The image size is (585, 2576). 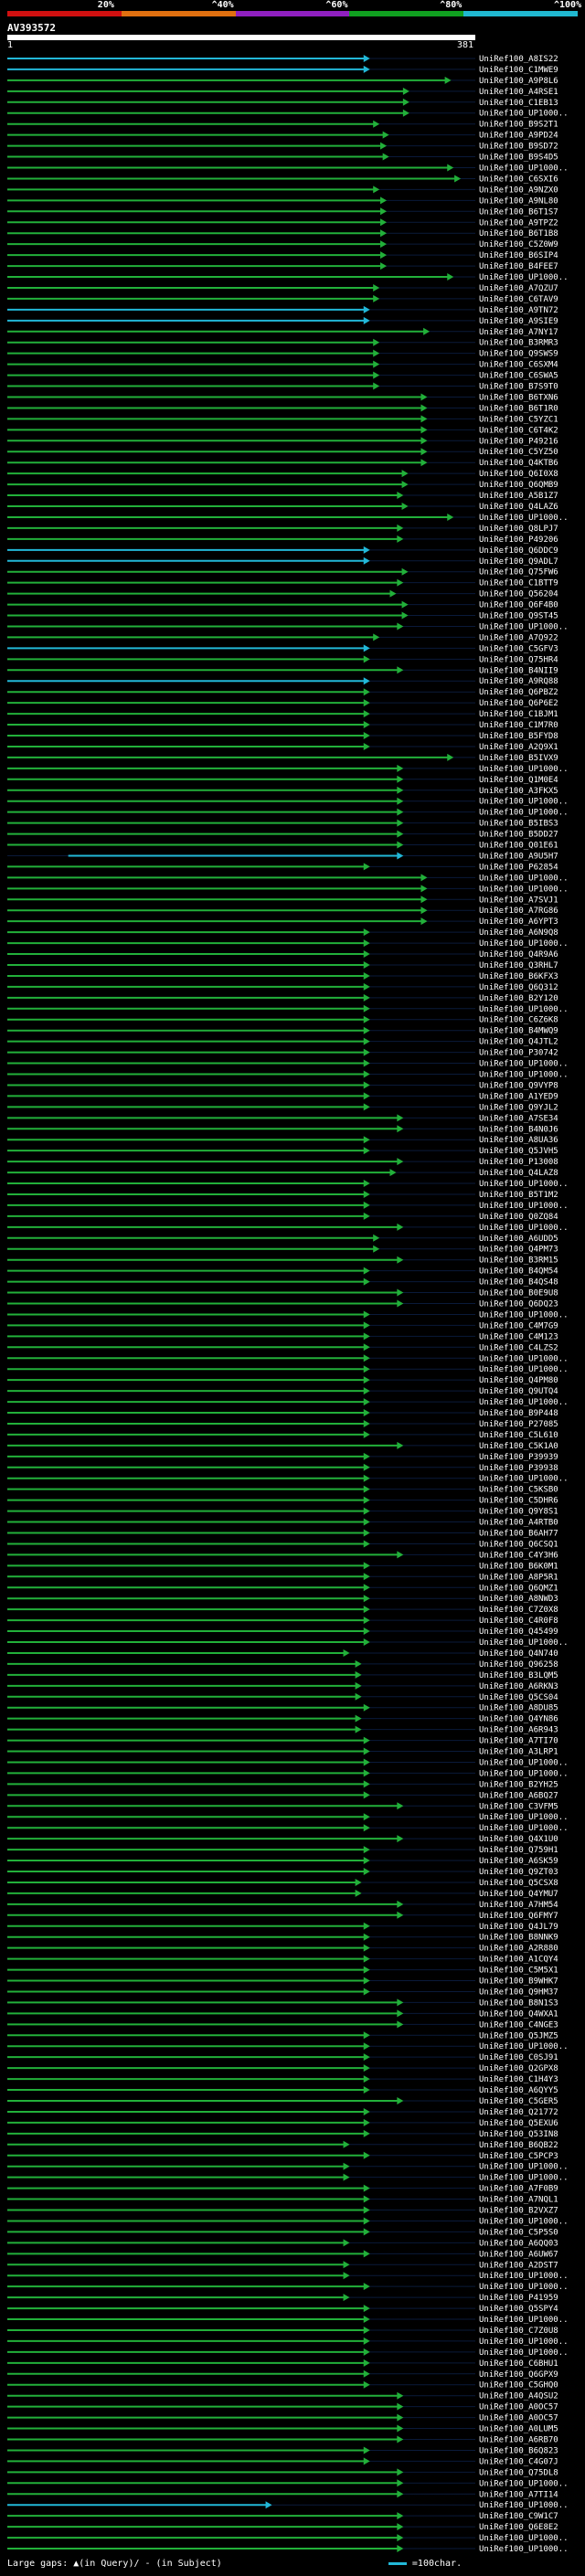 What do you see at coordinates (518, 1523) in the screenshot?
I see `hit-label: UniRef100_A4RTB0` at bounding box center [518, 1523].